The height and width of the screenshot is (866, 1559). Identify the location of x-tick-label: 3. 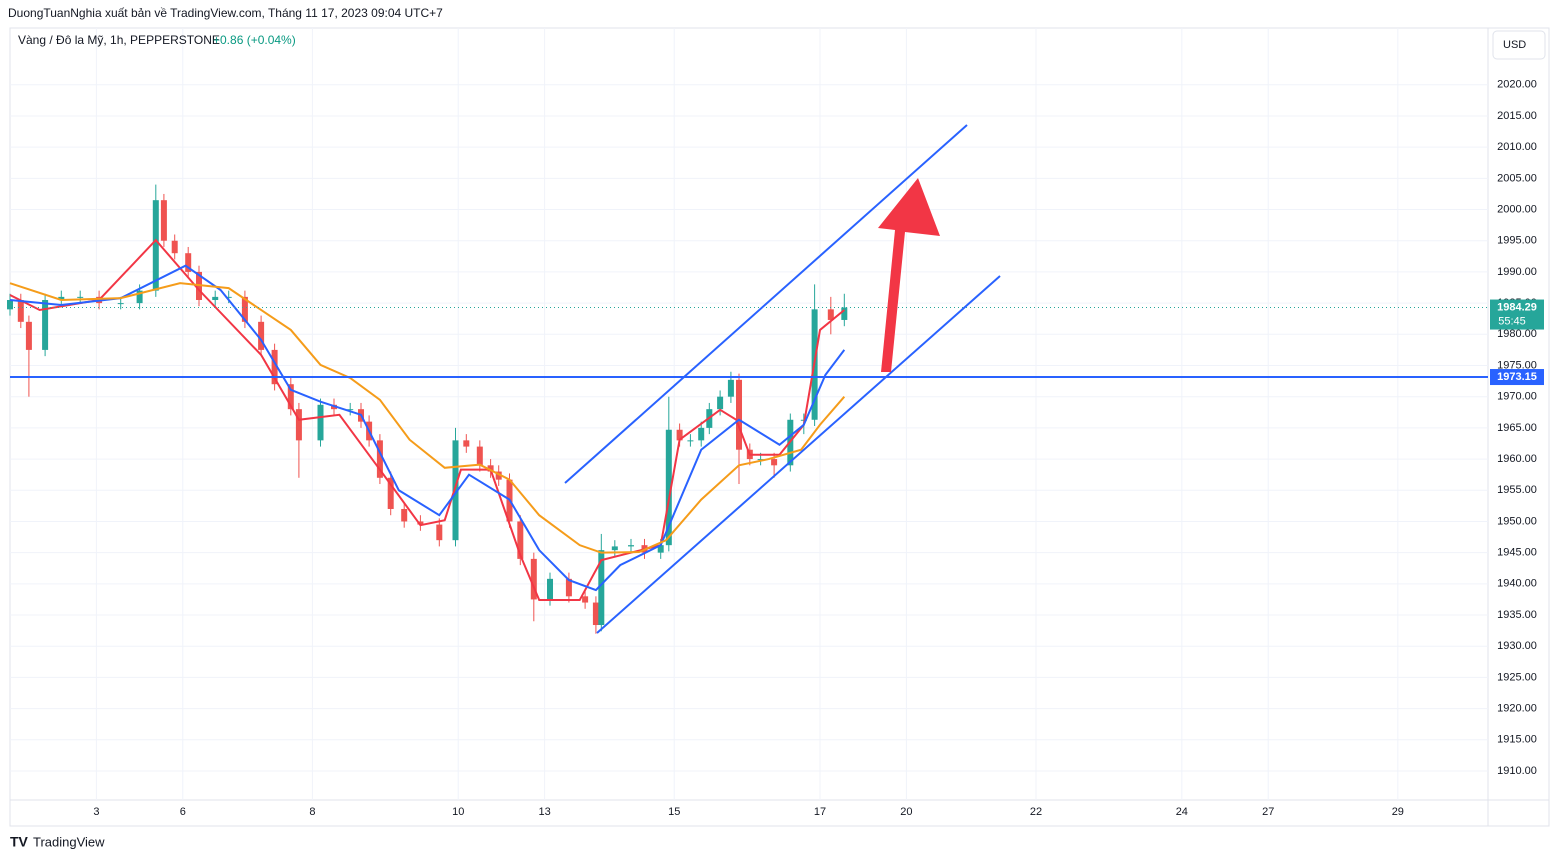
(96, 812).